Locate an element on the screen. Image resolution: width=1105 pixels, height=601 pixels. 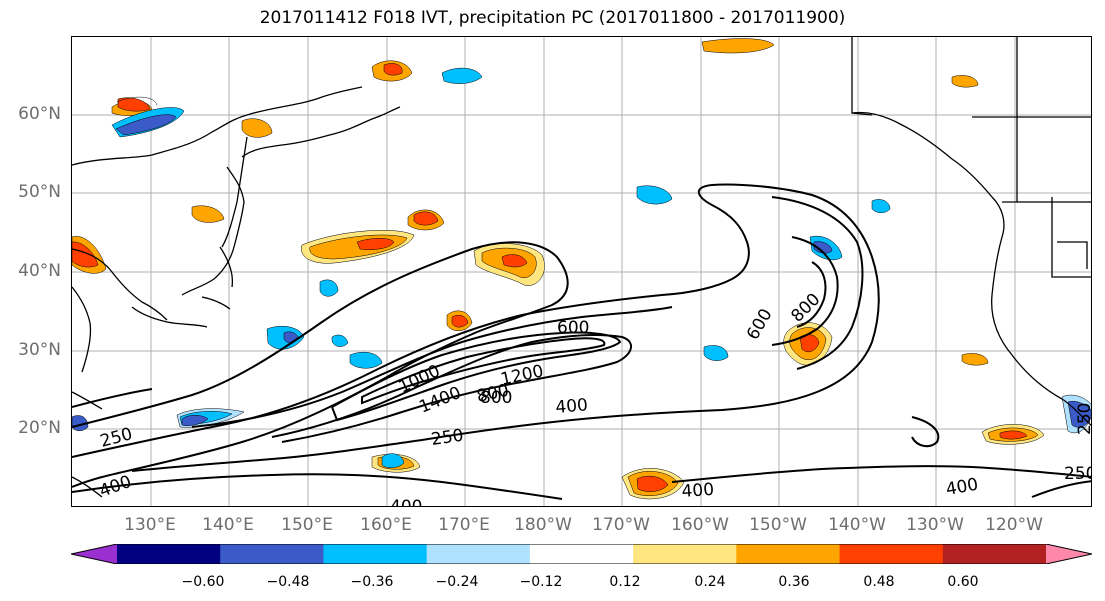
colorbar-tick: −0.36 is located at coordinates (372, 582).